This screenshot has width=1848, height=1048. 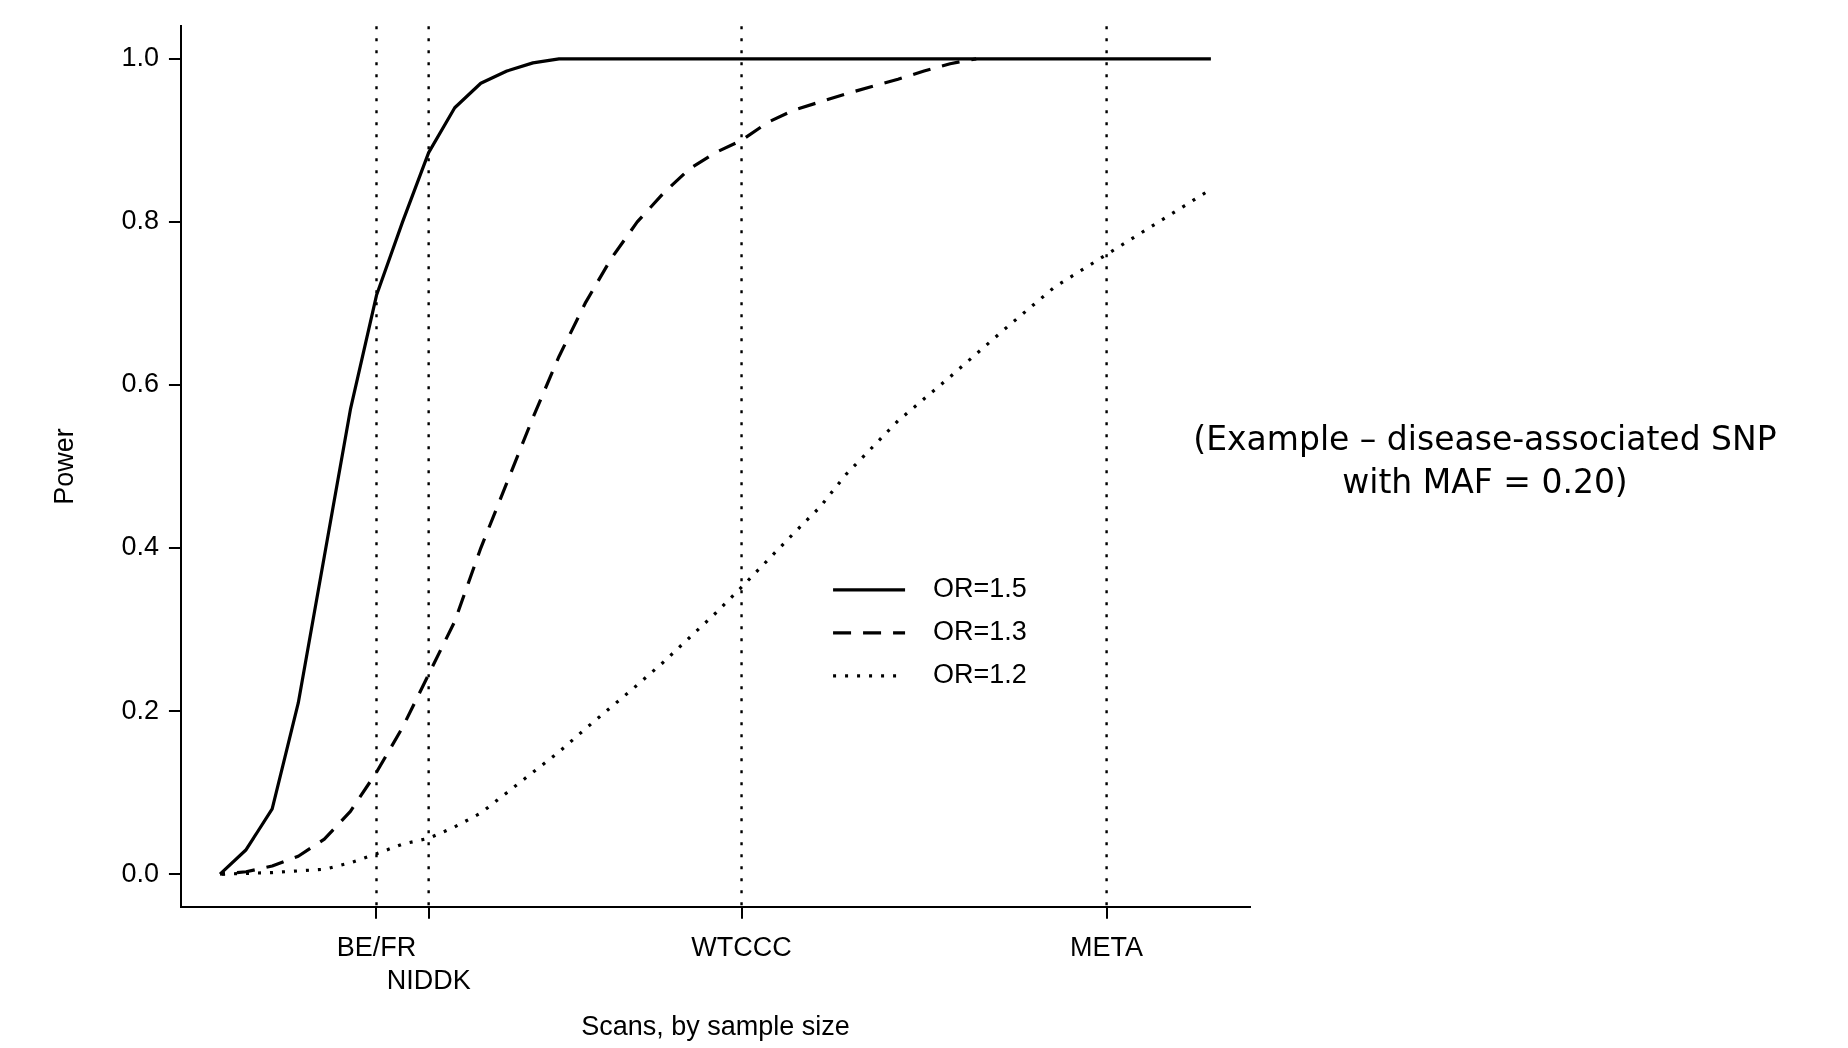 I want to click on x-axis-title: Scans, by sample size, so click(x=715, y=1026).